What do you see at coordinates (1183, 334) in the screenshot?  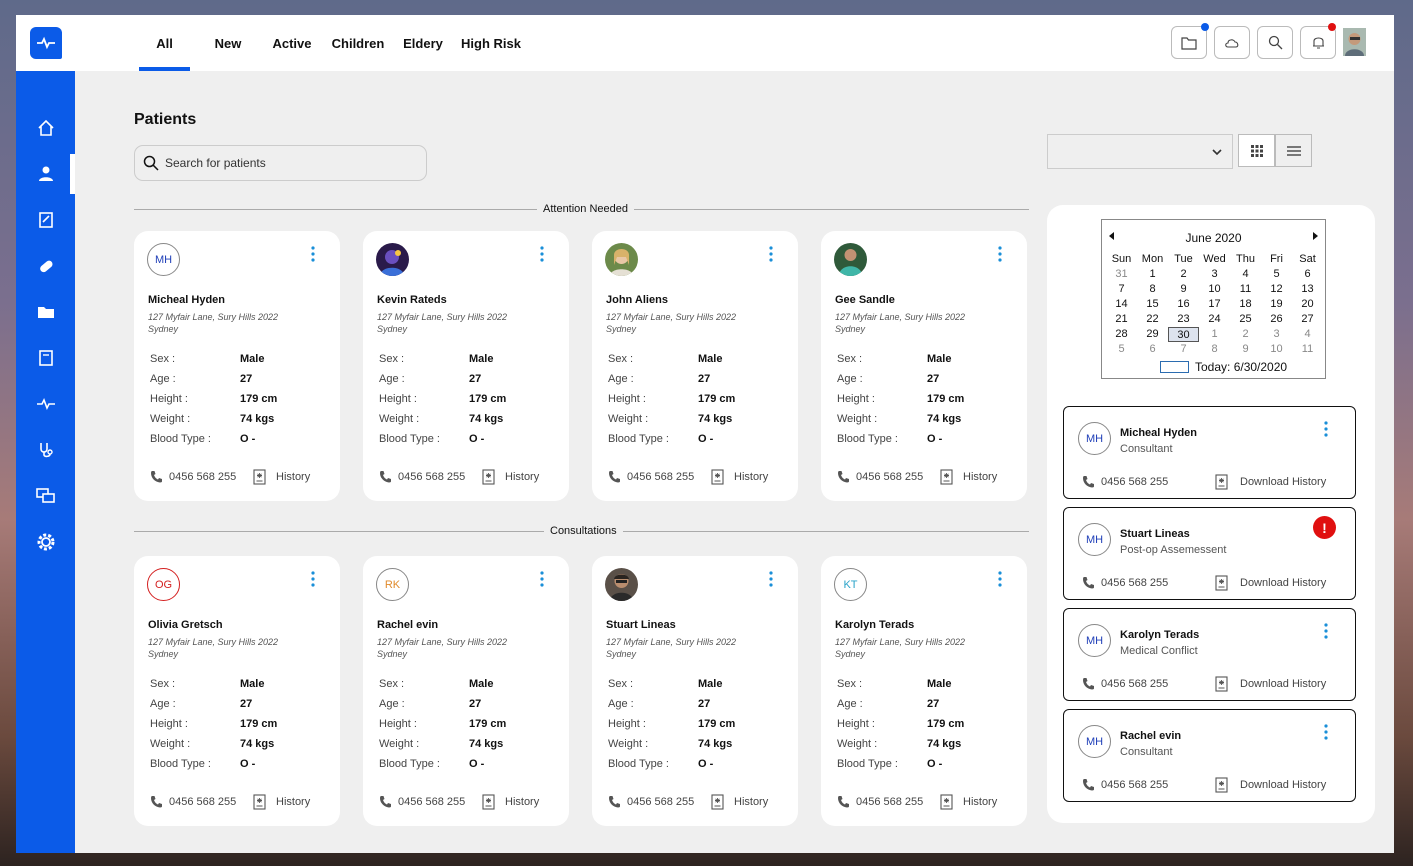 I see `calendar-day: 30` at bounding box center [1183, 334].